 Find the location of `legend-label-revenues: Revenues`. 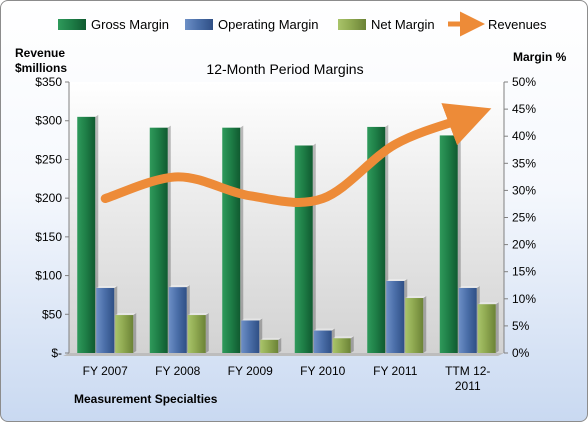

legend-label-revenues: Revenues is located at coordinates (517, 24).